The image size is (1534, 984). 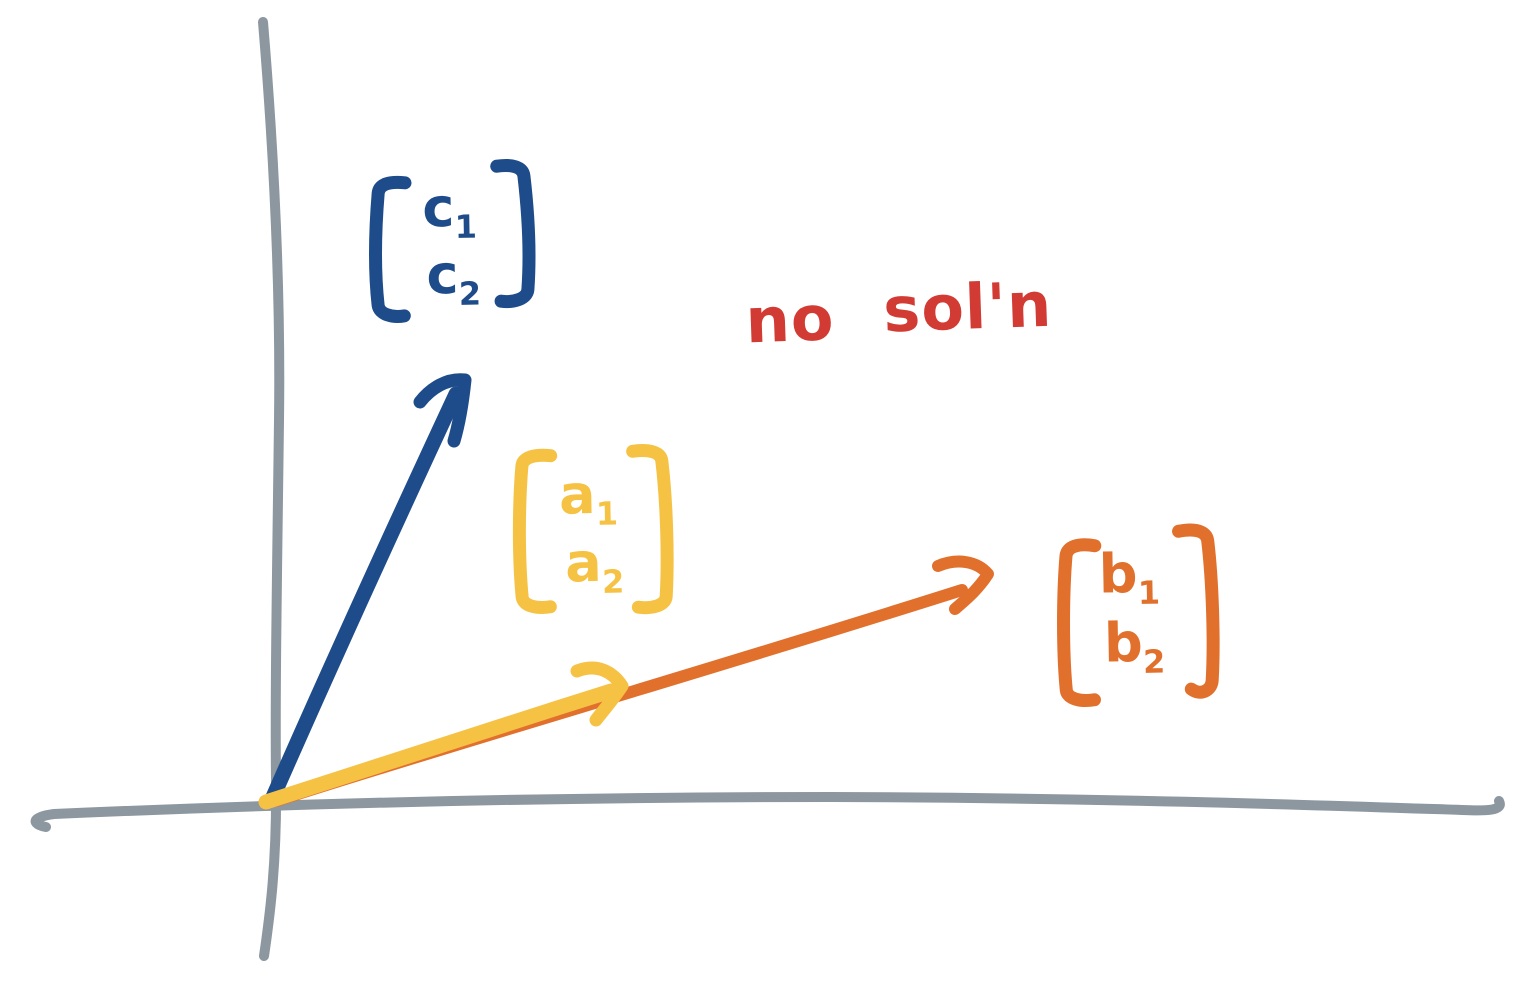 I want to click on vector-a-label-row-2: a2, so click(x=595, y=565).